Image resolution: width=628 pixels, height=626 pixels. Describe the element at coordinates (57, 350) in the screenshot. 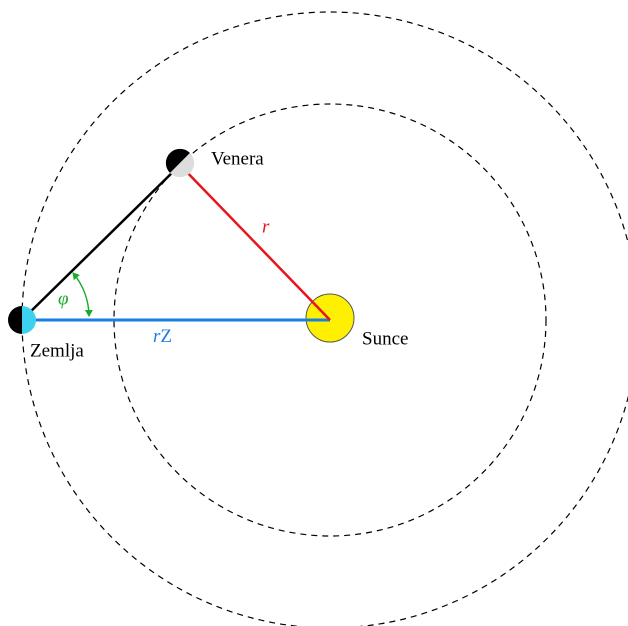

I see `earth-label: Zemlja` at that location.